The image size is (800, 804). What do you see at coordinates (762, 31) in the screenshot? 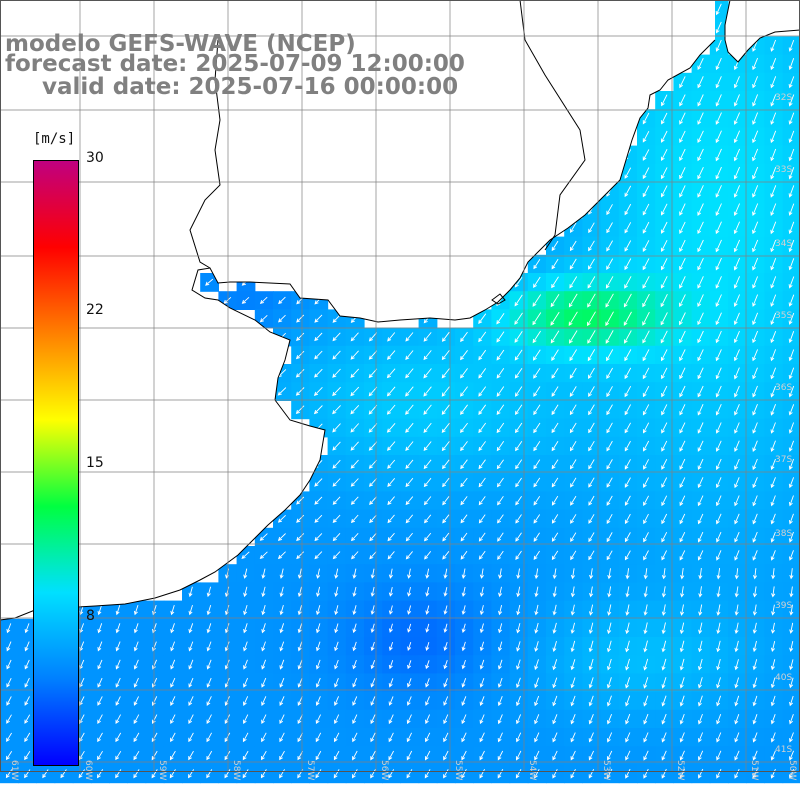
I see `lagoon-outline` at bounding box center [762, 31].